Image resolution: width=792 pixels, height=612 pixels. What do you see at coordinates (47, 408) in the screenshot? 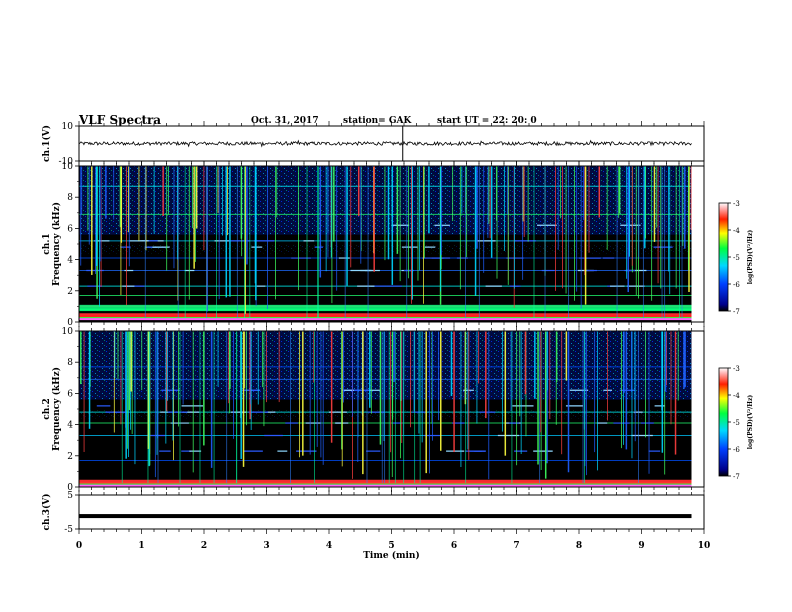
I see `channel-label: ch.2` at bounding box center [47, 408].